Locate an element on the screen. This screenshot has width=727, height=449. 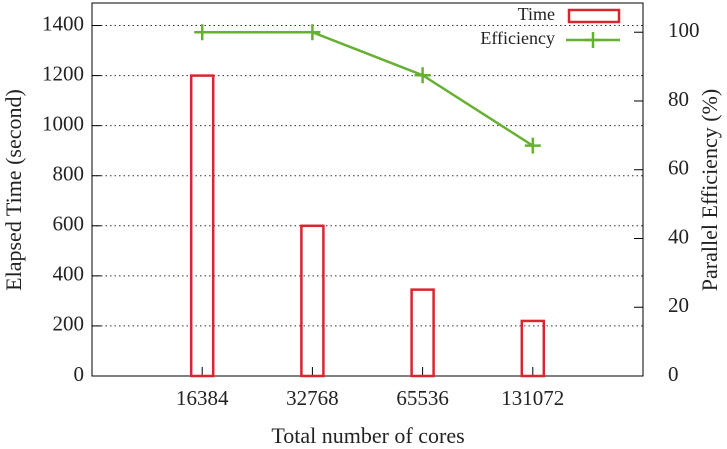
y-tick-label: 400 is located at coordinates (69, 274).